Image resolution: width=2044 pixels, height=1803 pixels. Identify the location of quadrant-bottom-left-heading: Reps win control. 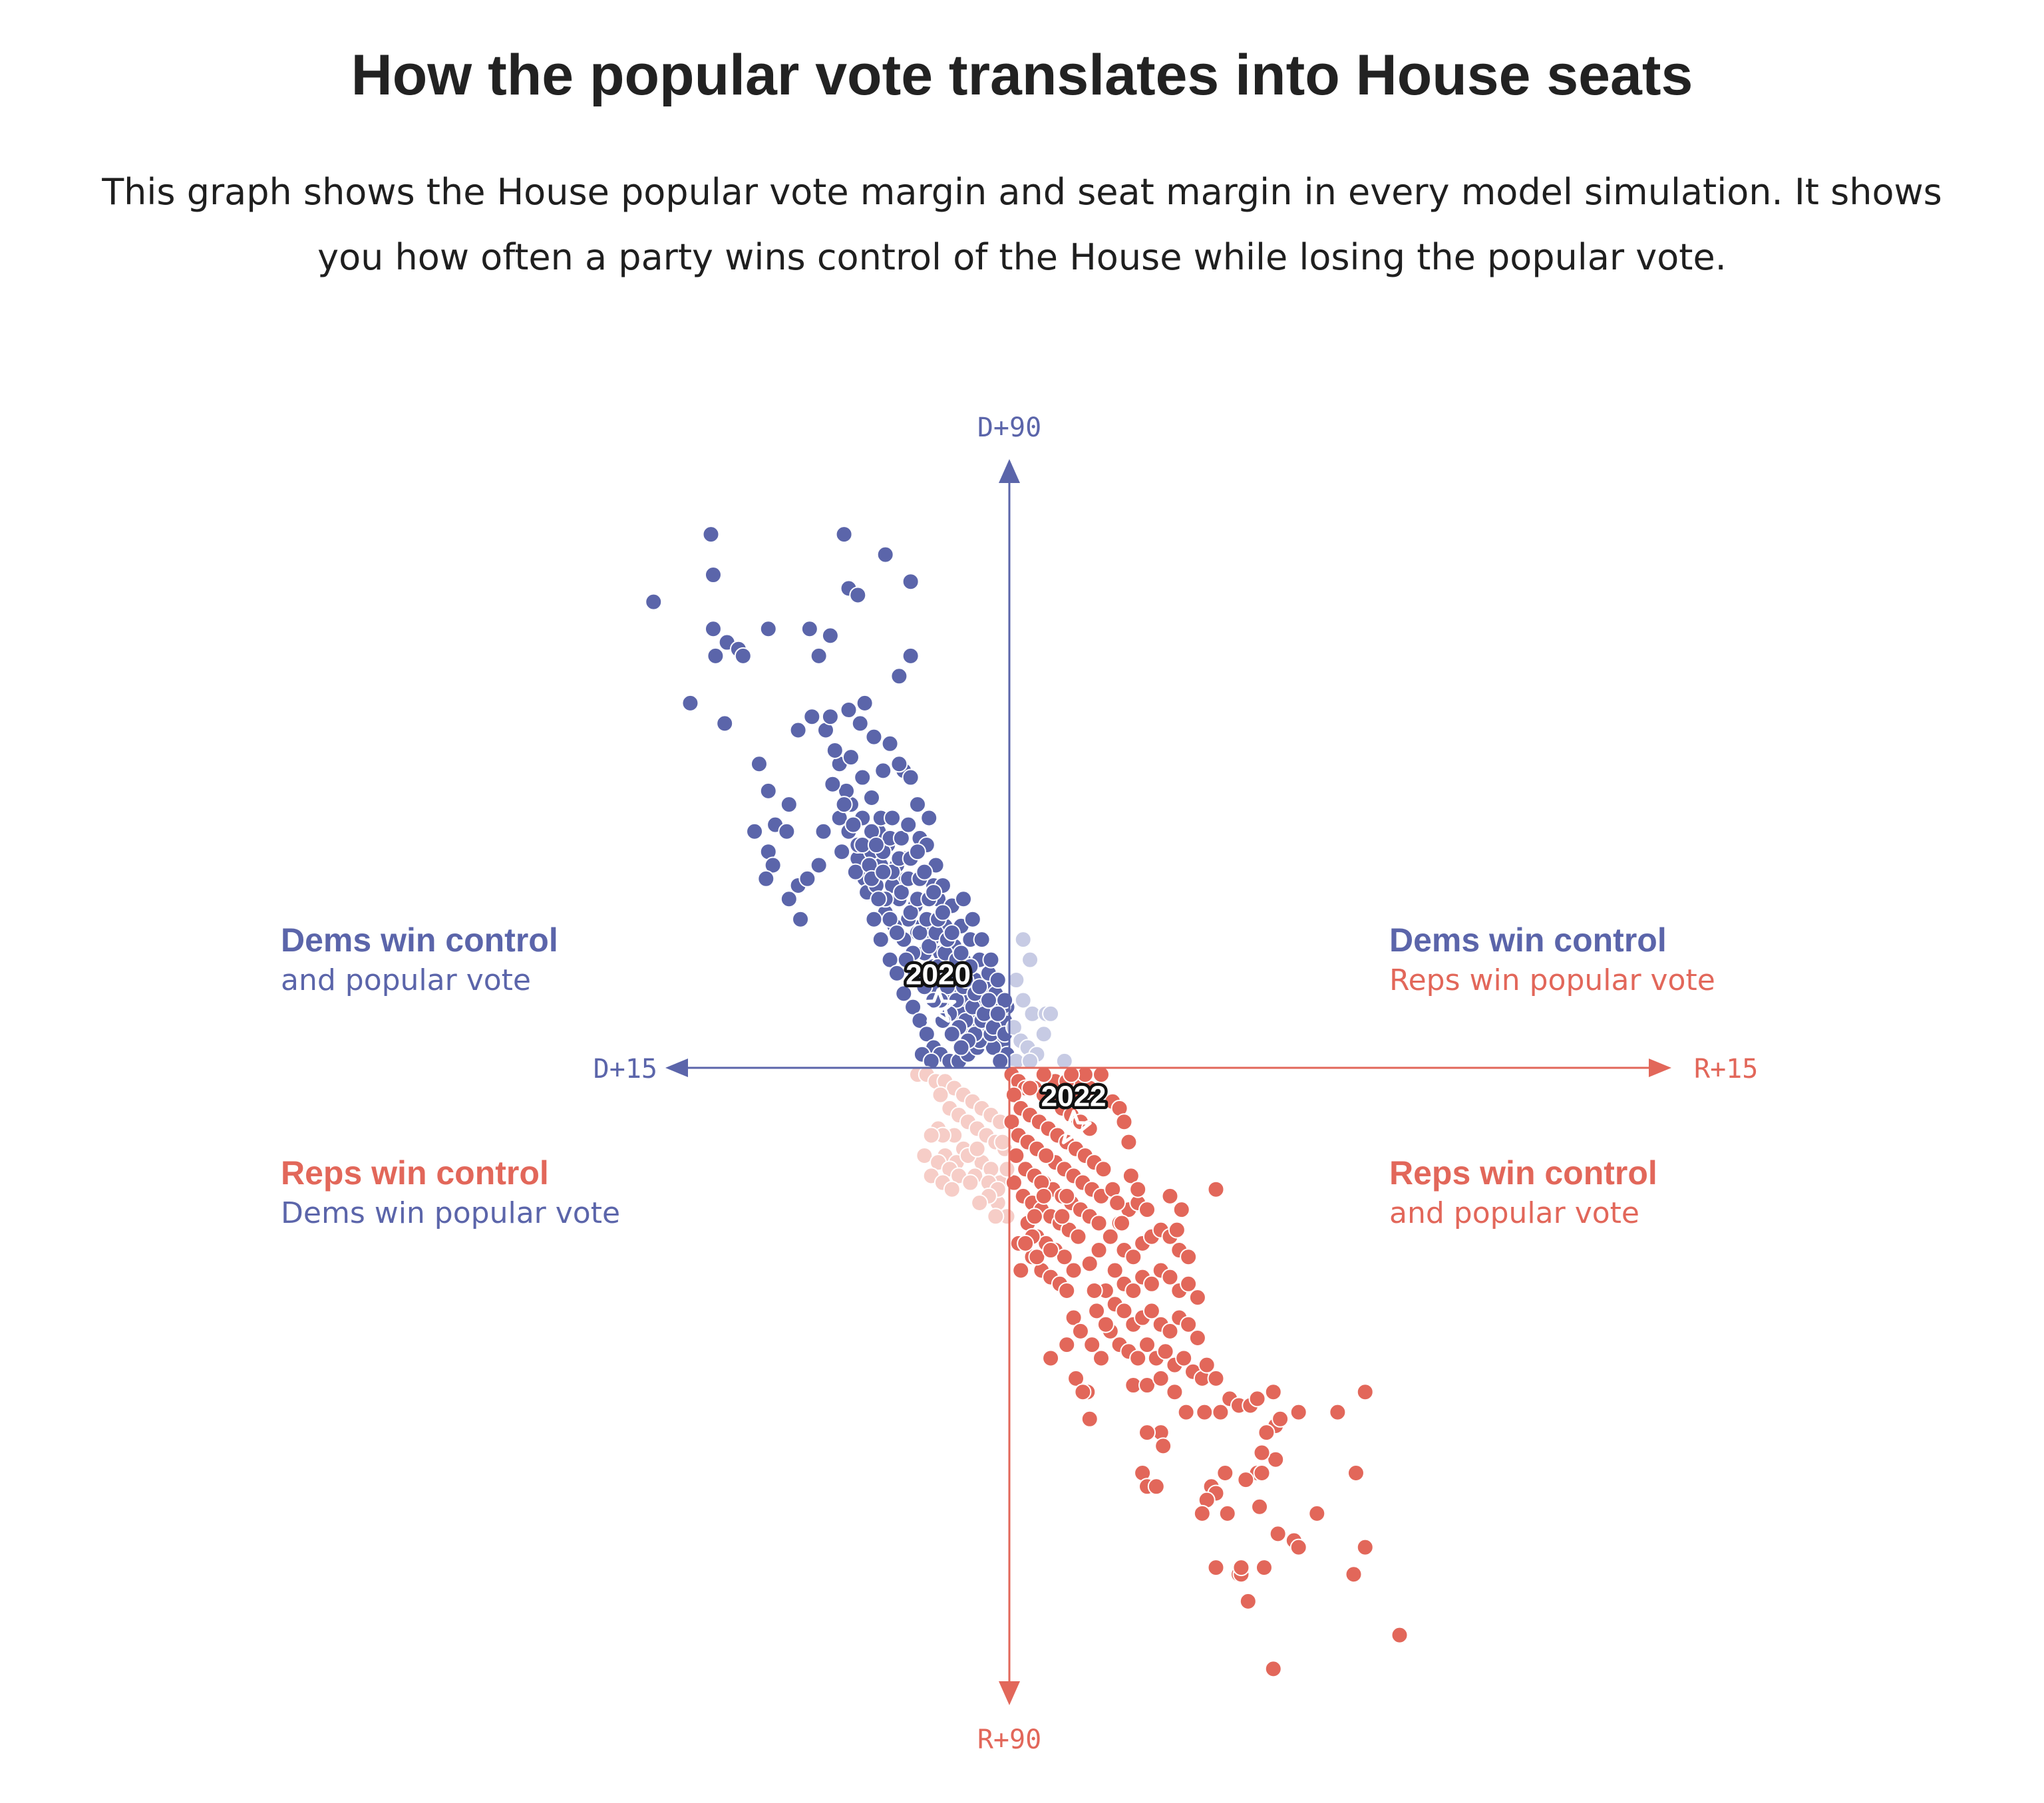
(415, 1173).